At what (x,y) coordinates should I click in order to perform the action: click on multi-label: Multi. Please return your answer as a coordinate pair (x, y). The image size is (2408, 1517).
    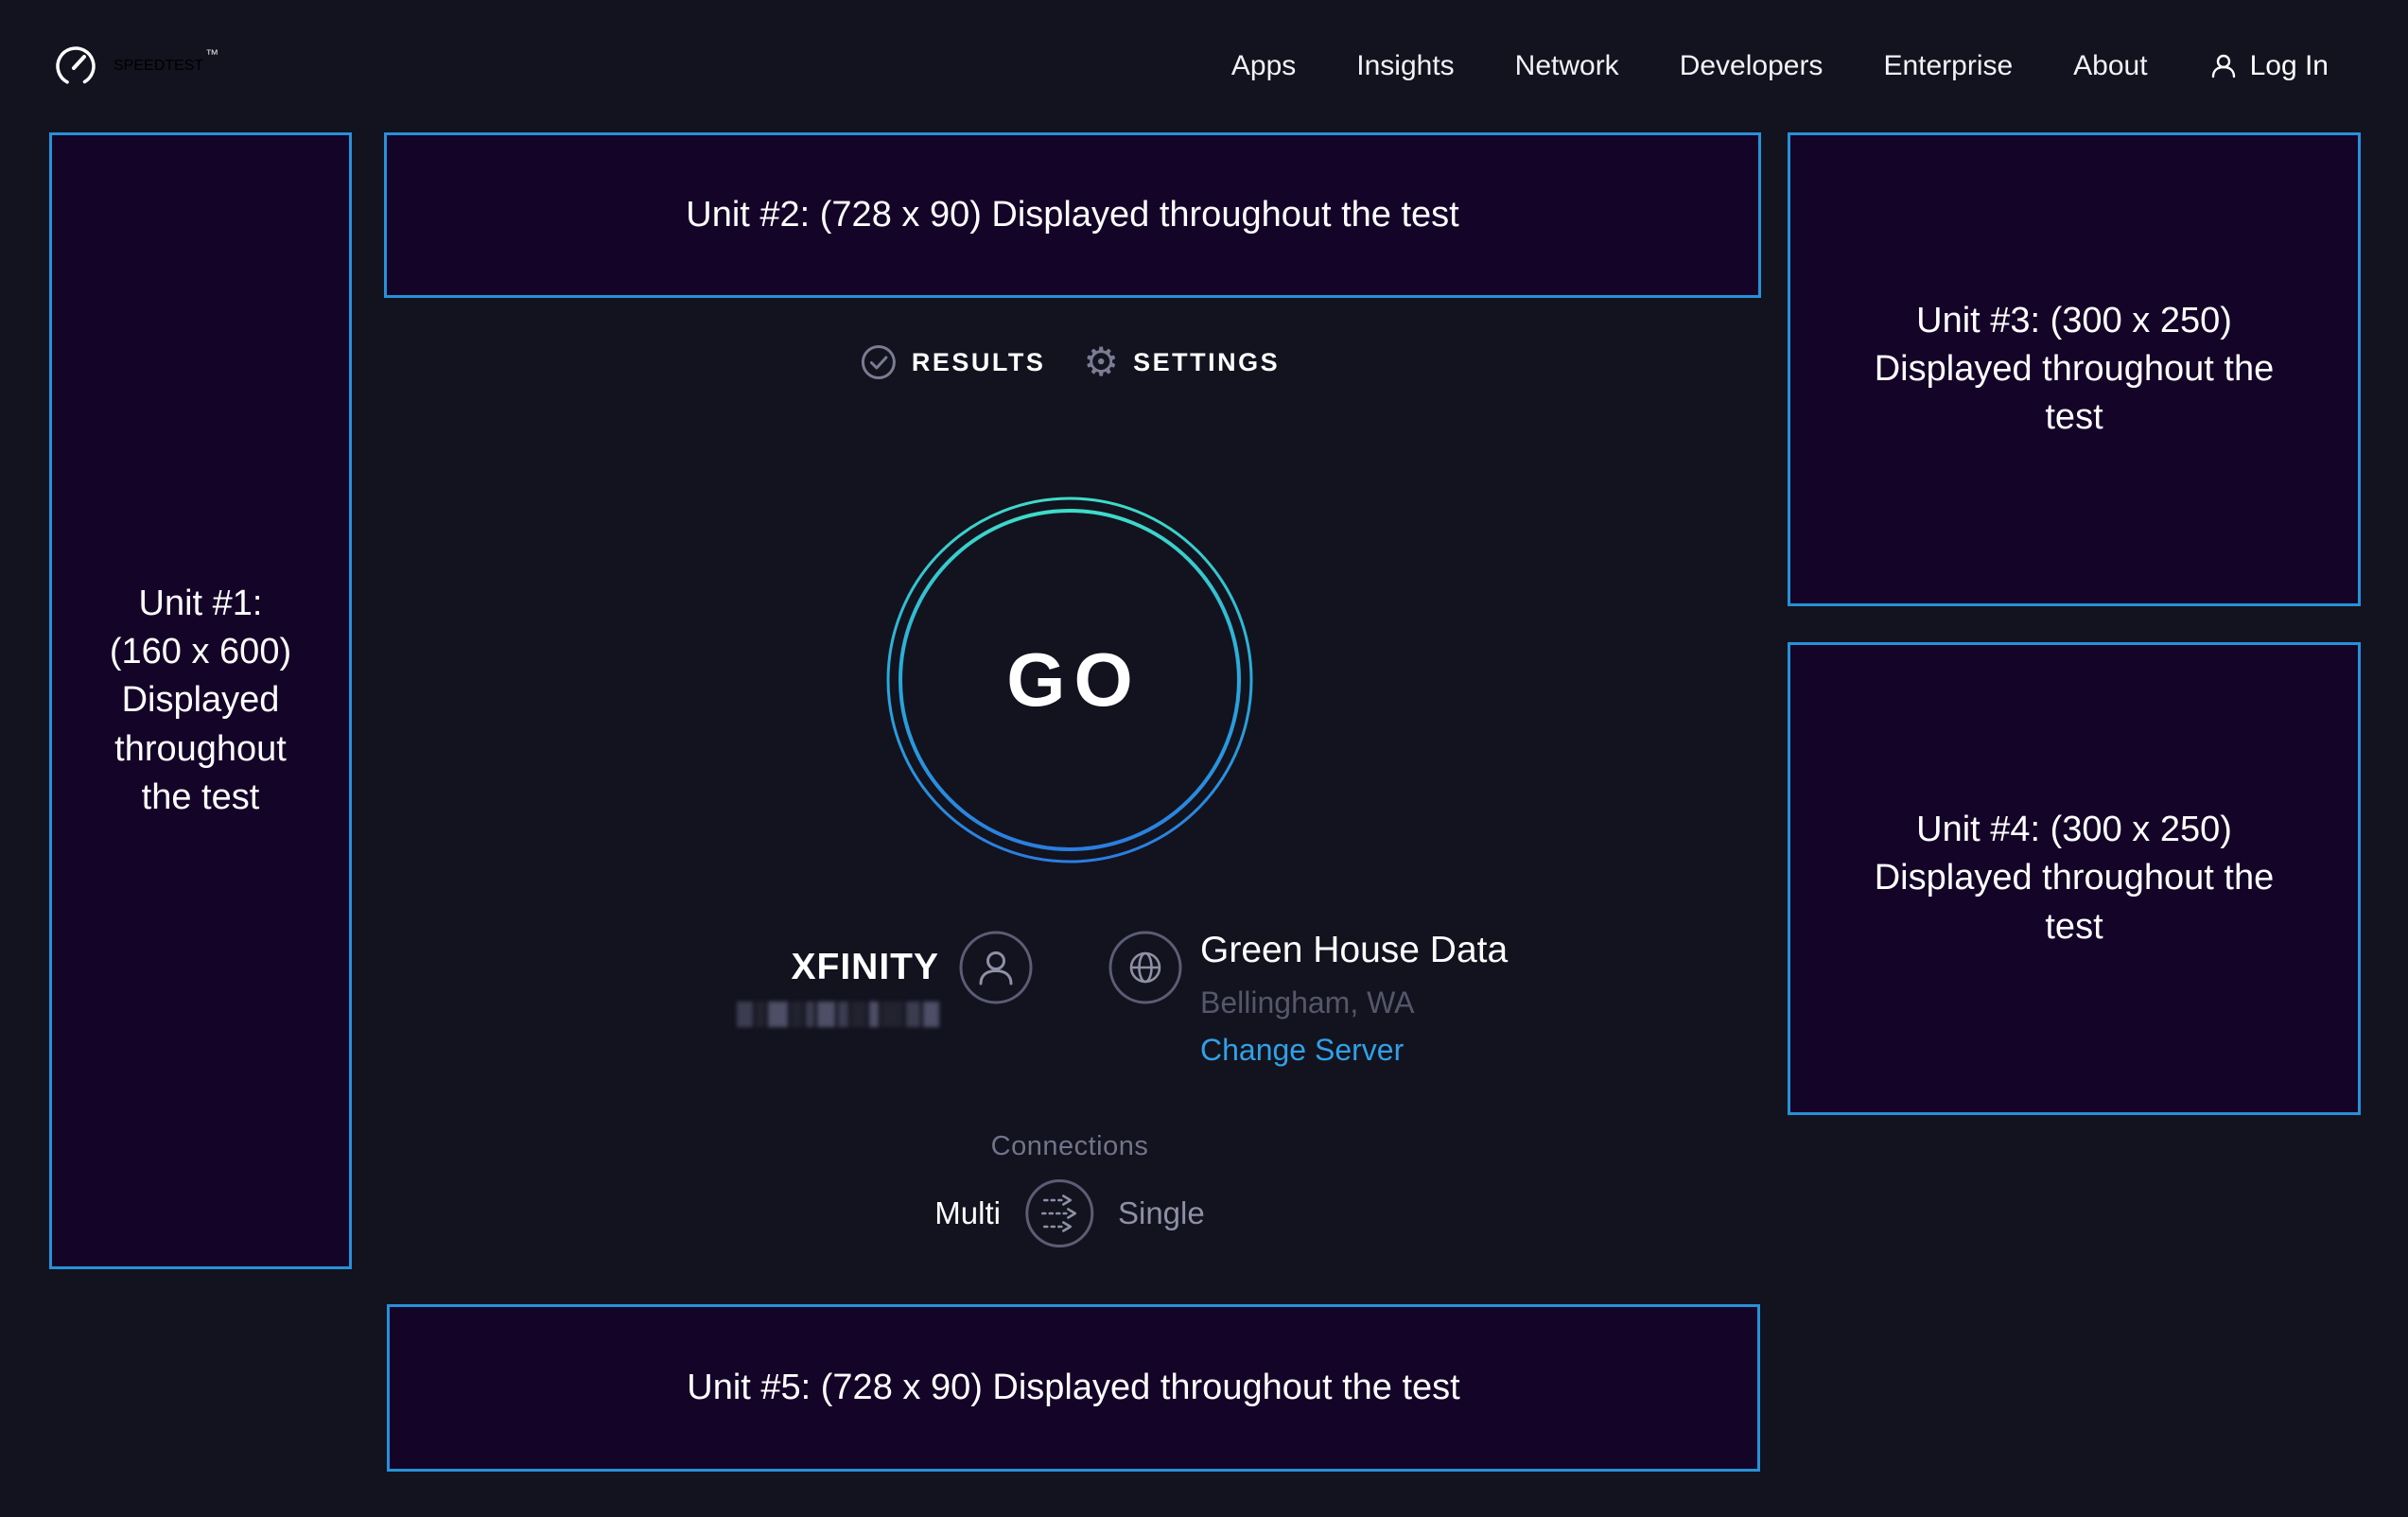
    Looking at the image, I should click on (968, 1212).